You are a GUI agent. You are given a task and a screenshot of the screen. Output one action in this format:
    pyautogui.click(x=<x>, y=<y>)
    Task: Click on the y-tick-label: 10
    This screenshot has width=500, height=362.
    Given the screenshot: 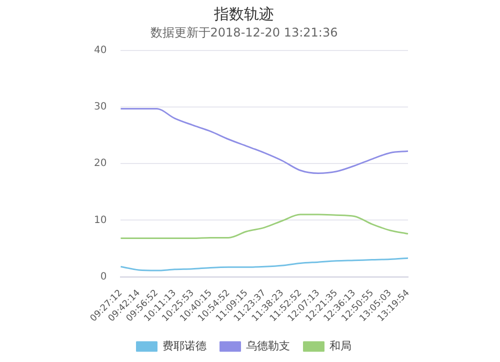 What is the action you would take?
    pyautogui.click(x=100, y=220)
    